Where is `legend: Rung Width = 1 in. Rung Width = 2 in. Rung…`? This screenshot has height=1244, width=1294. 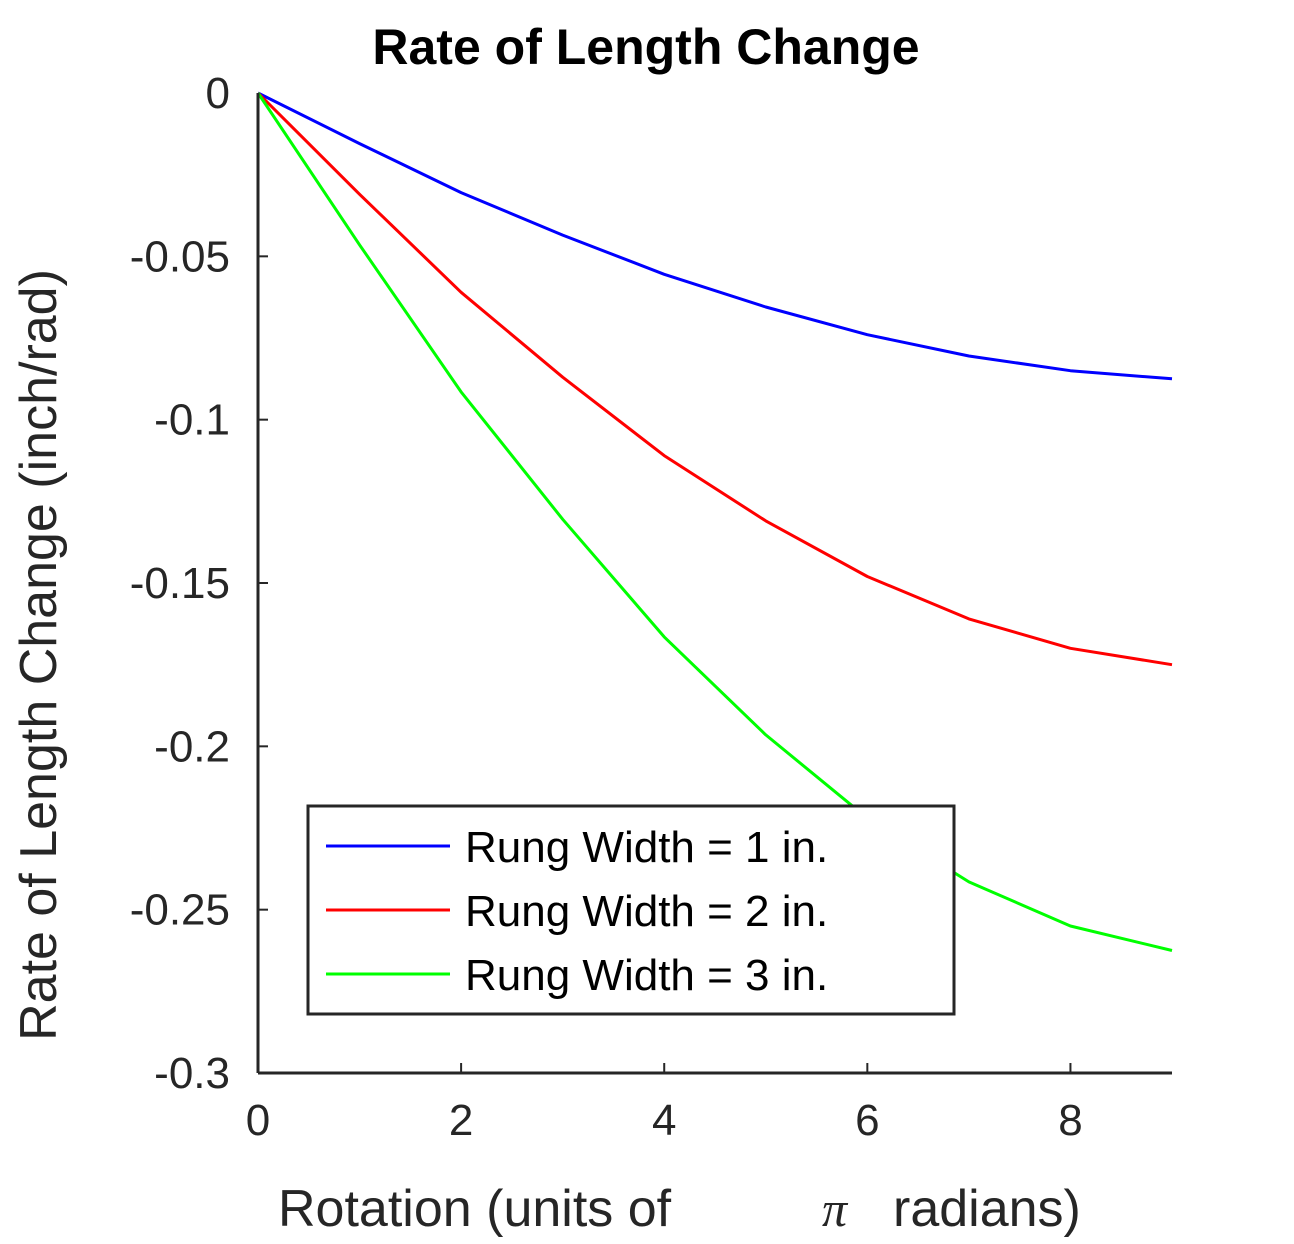 legend: Rung Width = 1 in. Rung Width = 2 in. Rung… is located at coordinates (631, 910).